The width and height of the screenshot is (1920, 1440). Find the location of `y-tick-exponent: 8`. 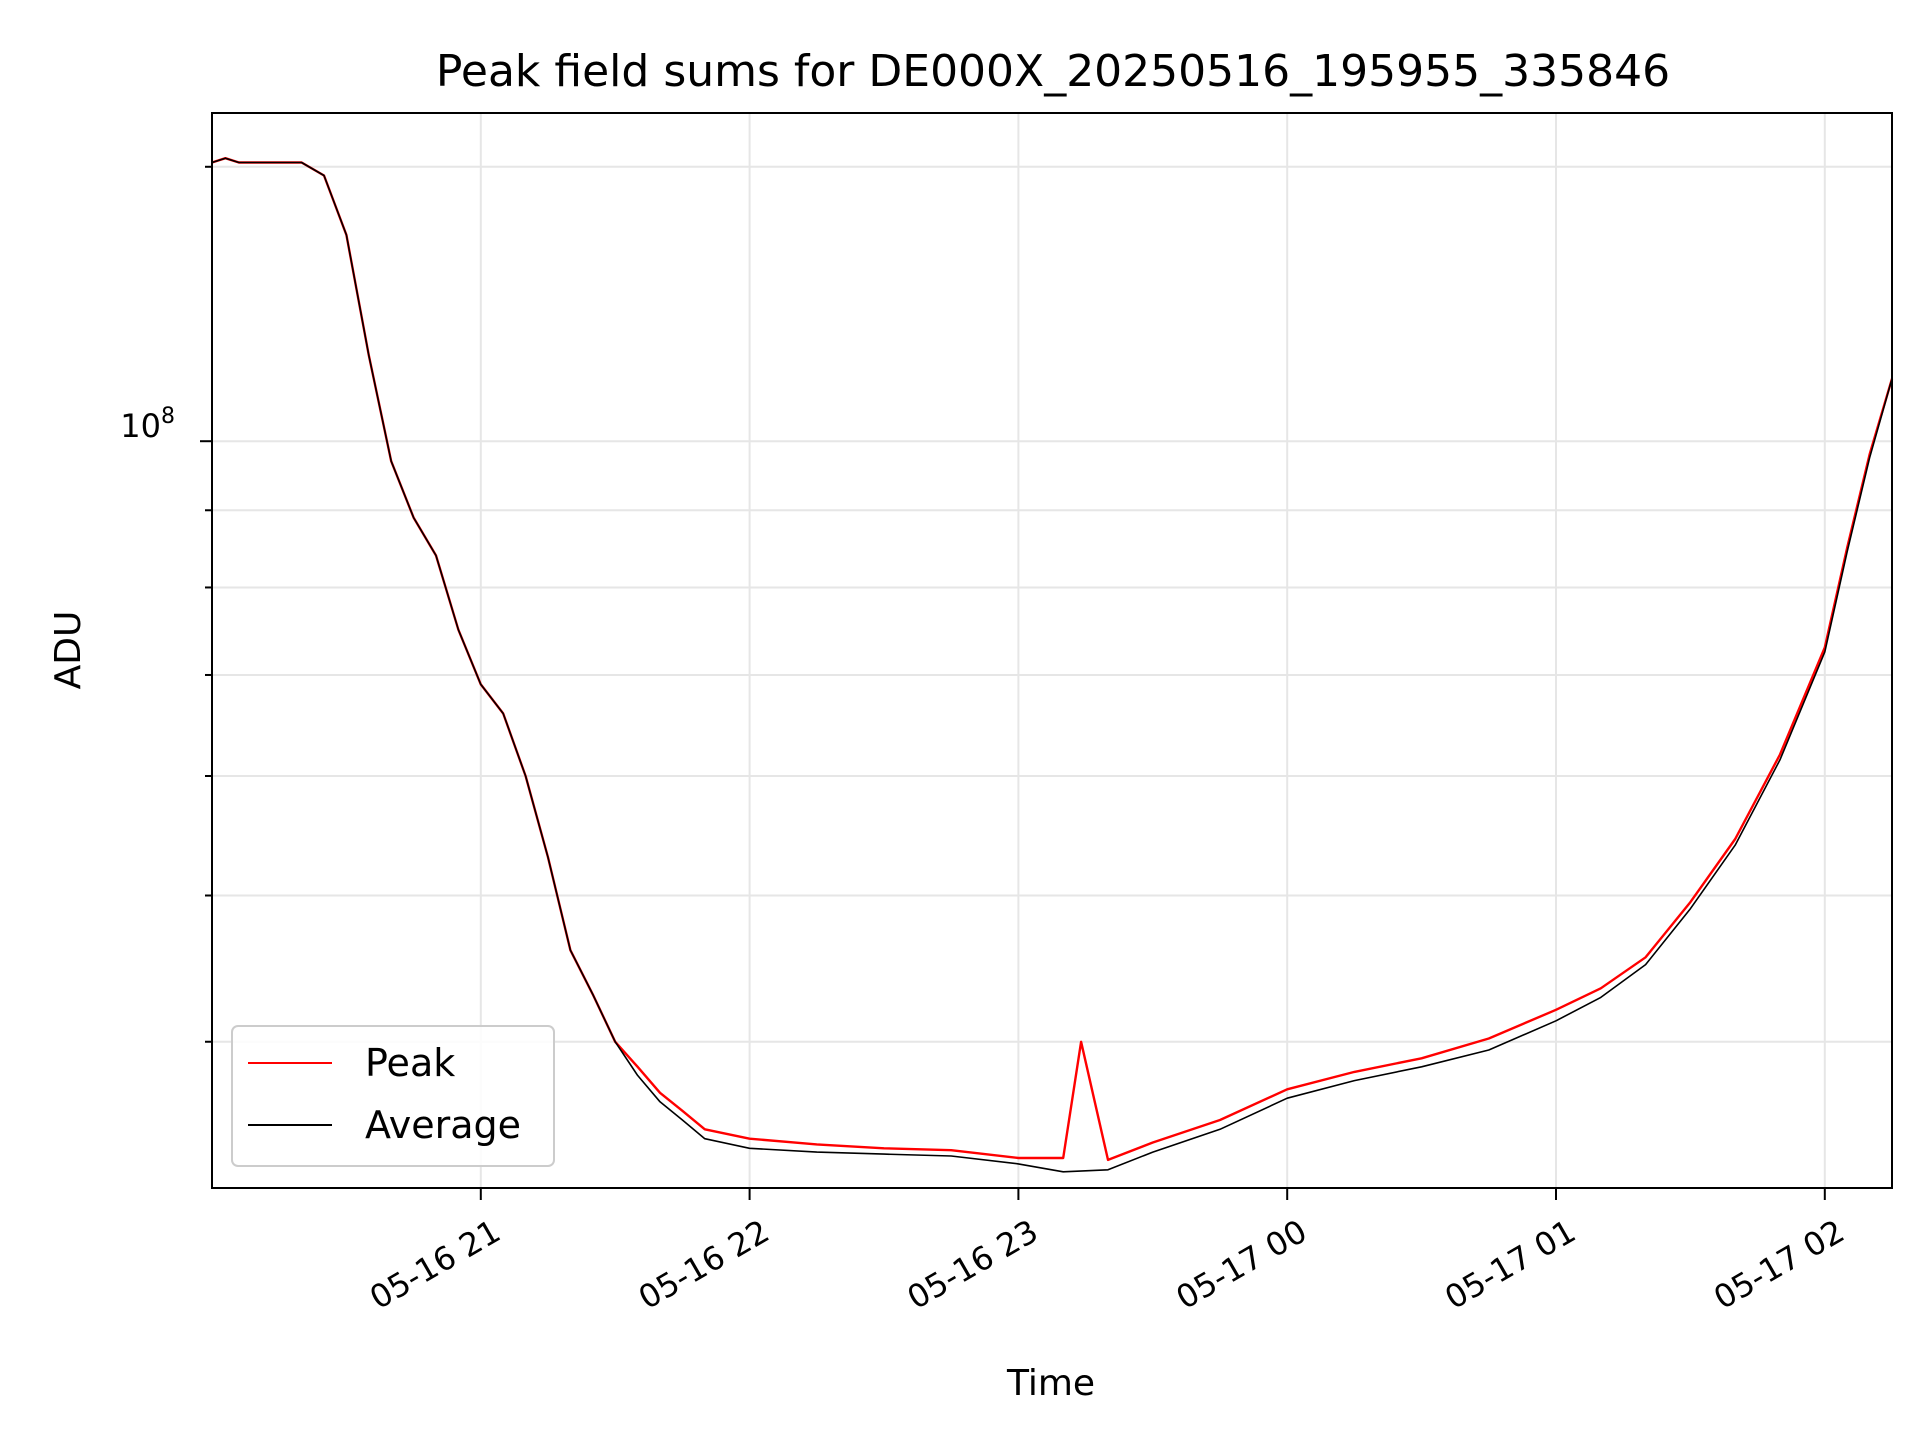

y-tick-exponent: 8 is located at coordinates (168, 416).